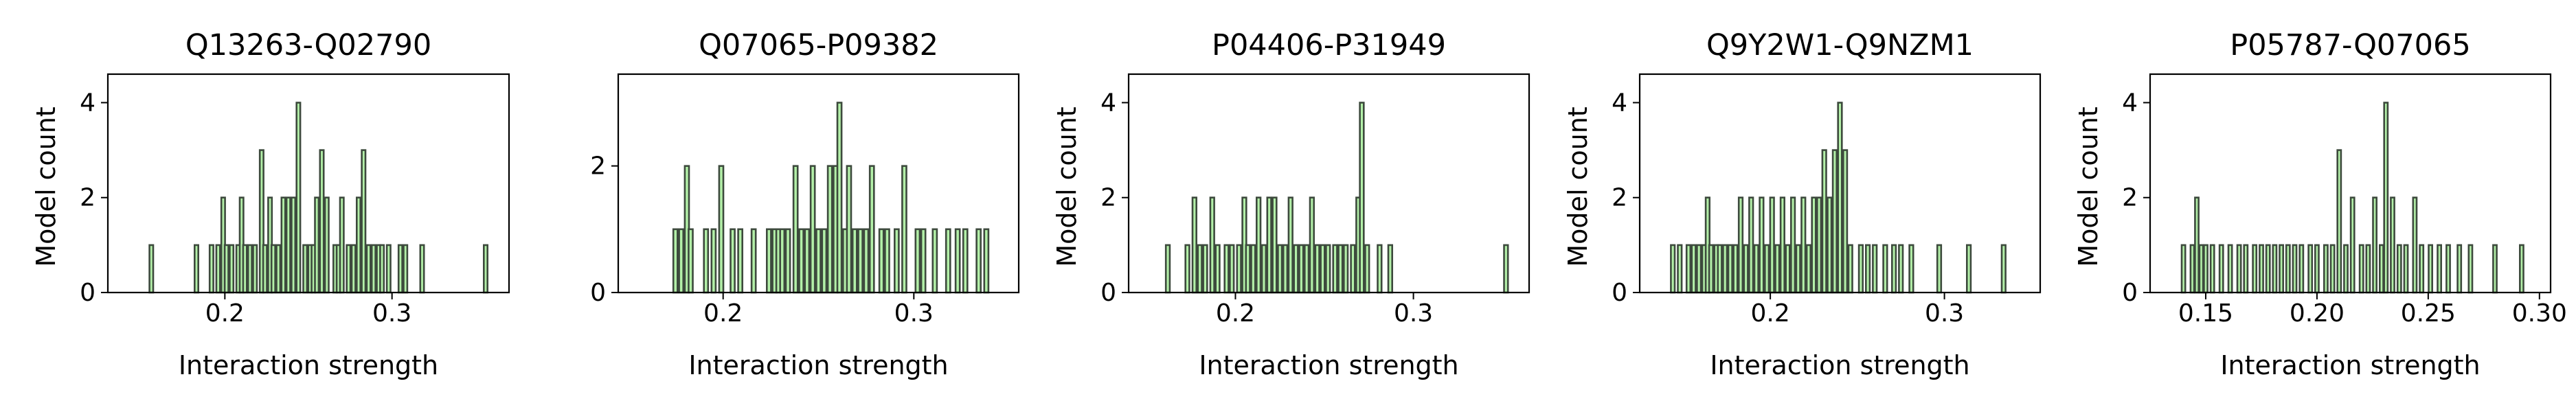  I want to click on chart-title: P05787-Q07065, so click(2350, 45).